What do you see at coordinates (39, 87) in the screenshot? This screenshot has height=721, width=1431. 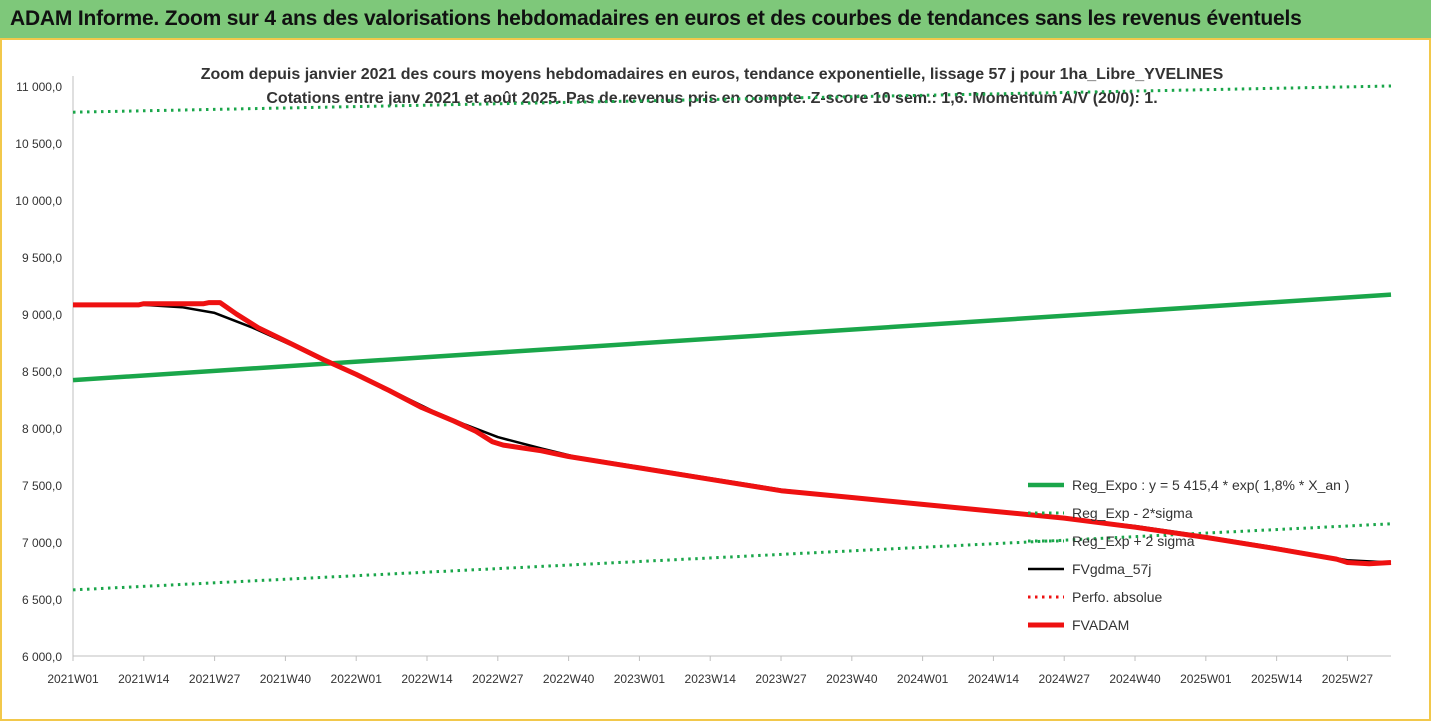 I see `y-tick-label: 11 000,0` at bounding box center [39, 87].